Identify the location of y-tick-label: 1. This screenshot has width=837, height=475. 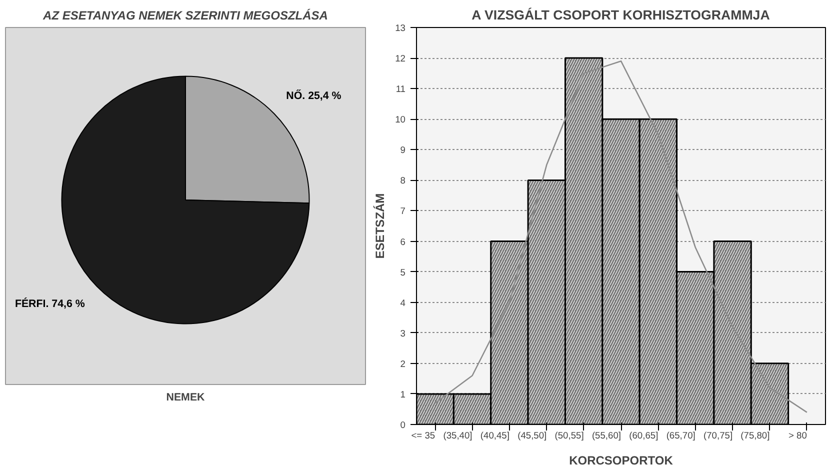
(403, 394).